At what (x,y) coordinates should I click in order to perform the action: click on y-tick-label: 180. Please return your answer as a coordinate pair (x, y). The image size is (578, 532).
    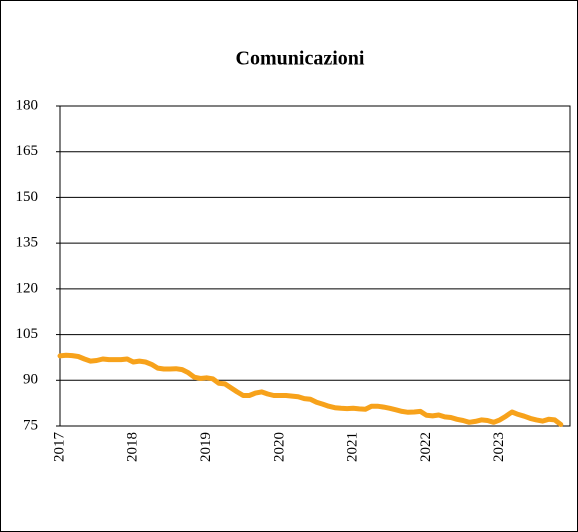
    Looking at the image, I should click on (27, 105).